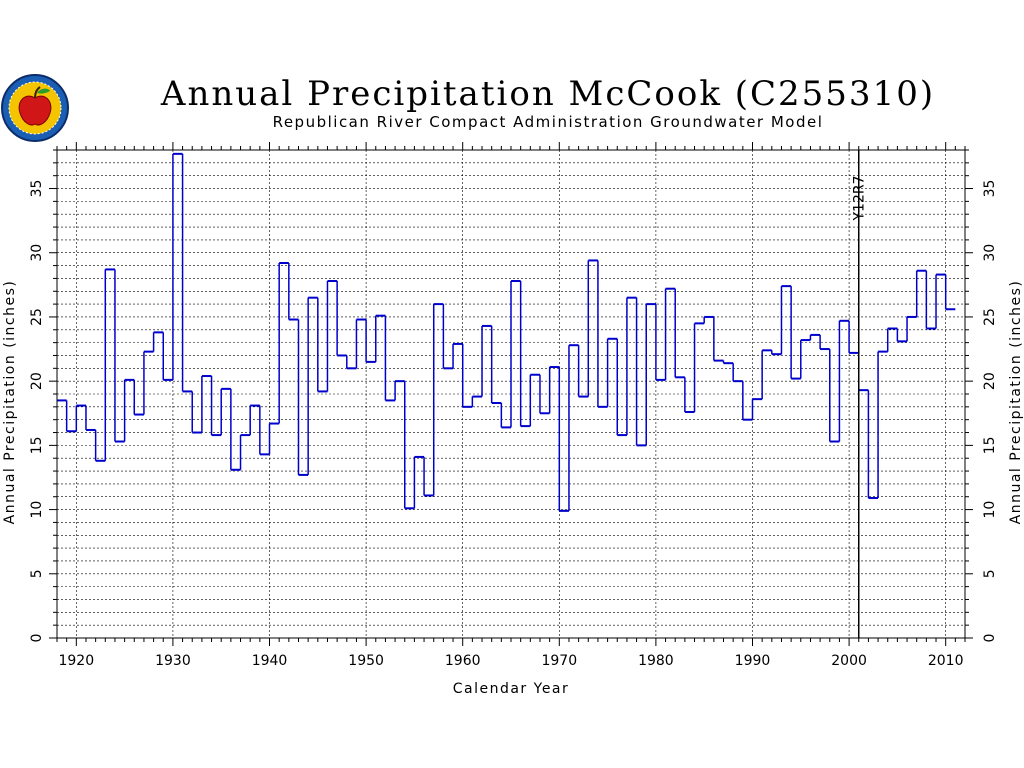 The height and width of the screenshot is (768, 1024). What do you see at coordinates (1016, 402) in the screenshot?
I see `y-axis-label-right: Annual Precipitation (inches)` at bounding box center [1016, 402].